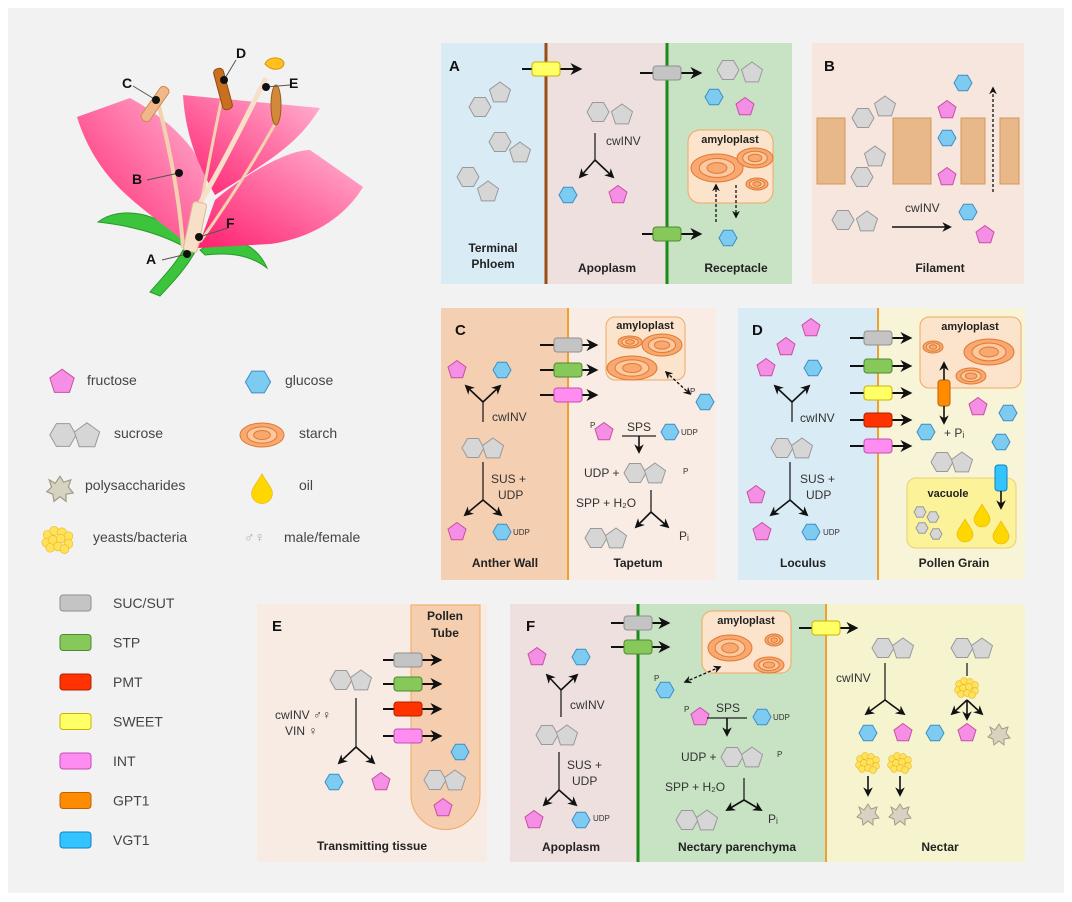 This screenshot has height=902, width=1072. Describe the element at coordinates (413, 660) in the screenshot. I see `transporter-suc` at that location.